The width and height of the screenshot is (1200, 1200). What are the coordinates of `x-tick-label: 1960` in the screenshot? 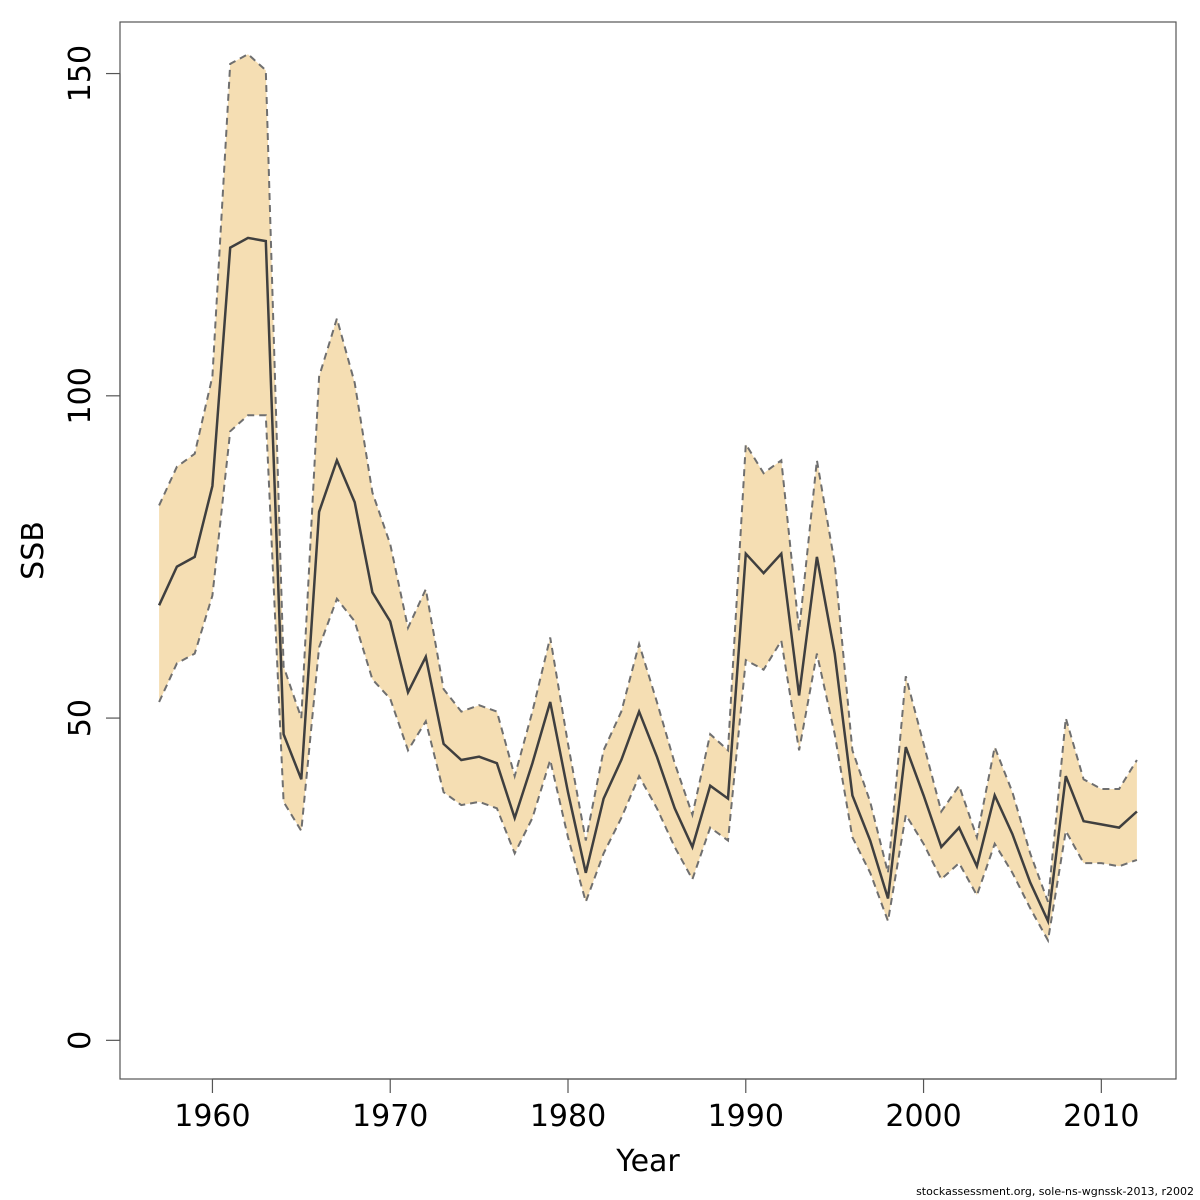 It's located at (212, 1116).